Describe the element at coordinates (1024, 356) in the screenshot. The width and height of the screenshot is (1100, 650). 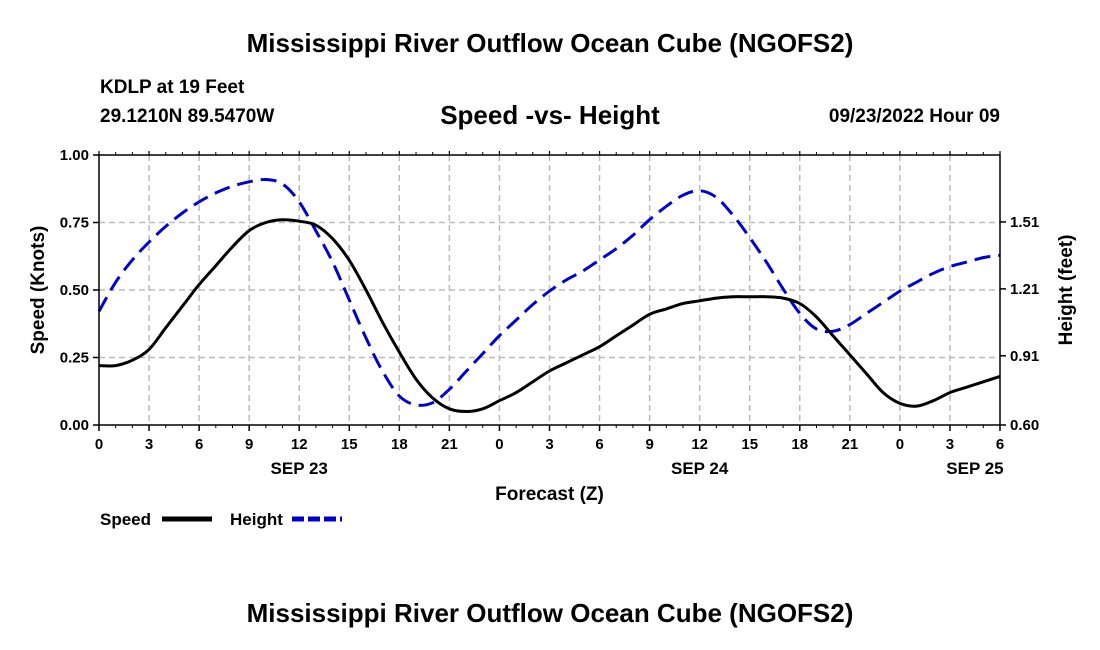
I see `y-right-tick-label: 0.91` at that location.